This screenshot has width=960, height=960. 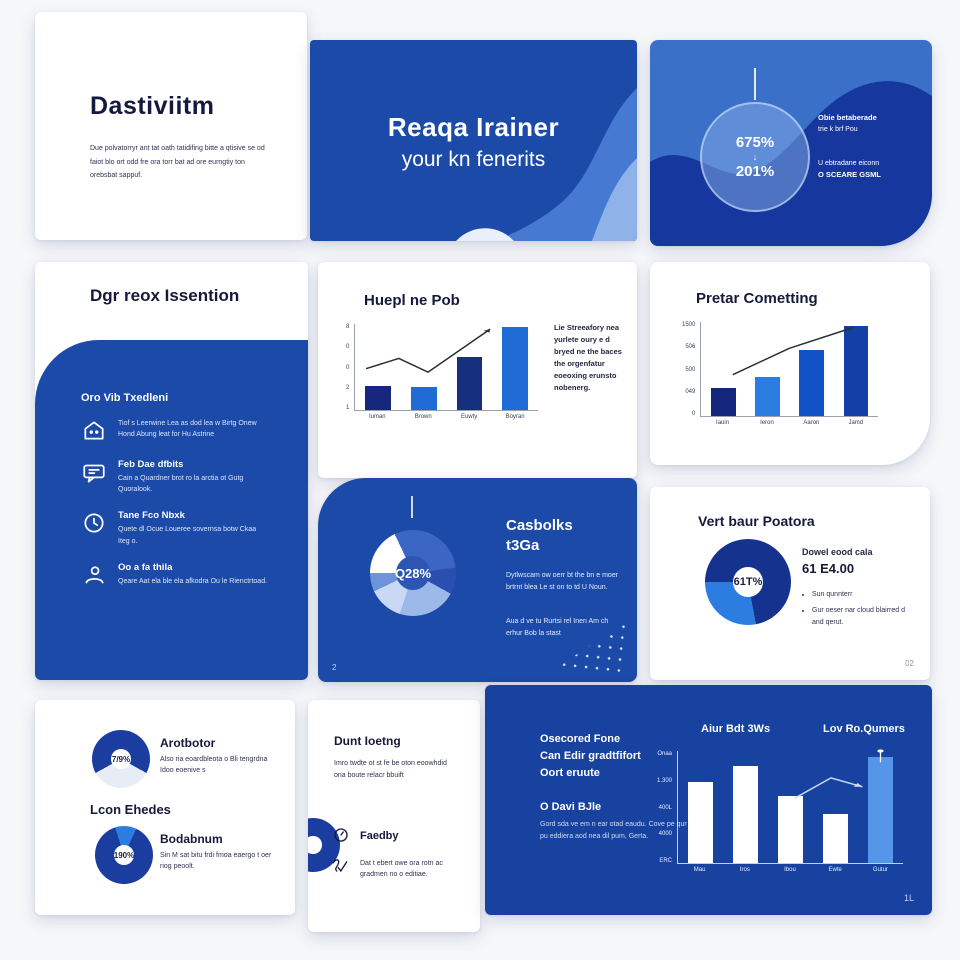 I want to click on slide-cover-middle: Reaqa Irainer your kn fenerits, so click(x=473, y=140).